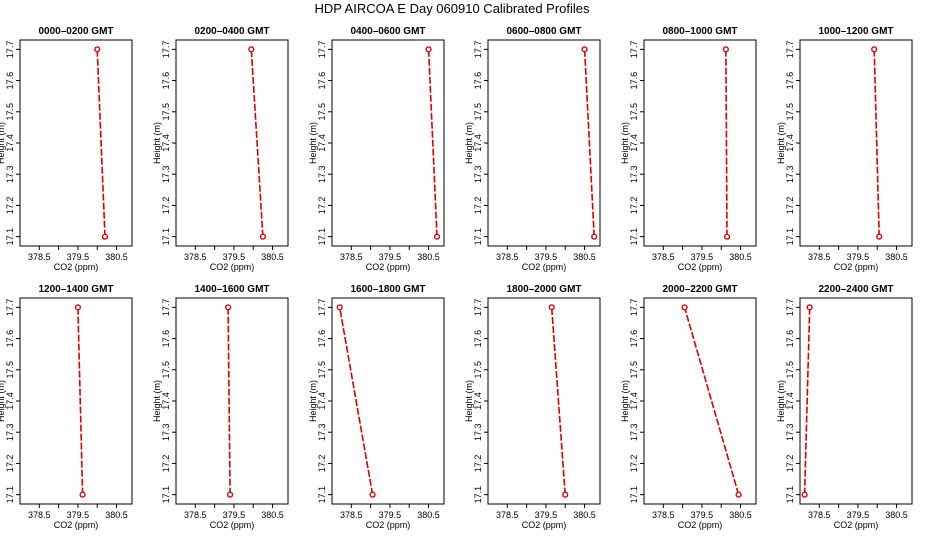 This screenshot has height=540, width=936. I want to click on panel-title: 1200–1400 GMT, so click(75, 289).